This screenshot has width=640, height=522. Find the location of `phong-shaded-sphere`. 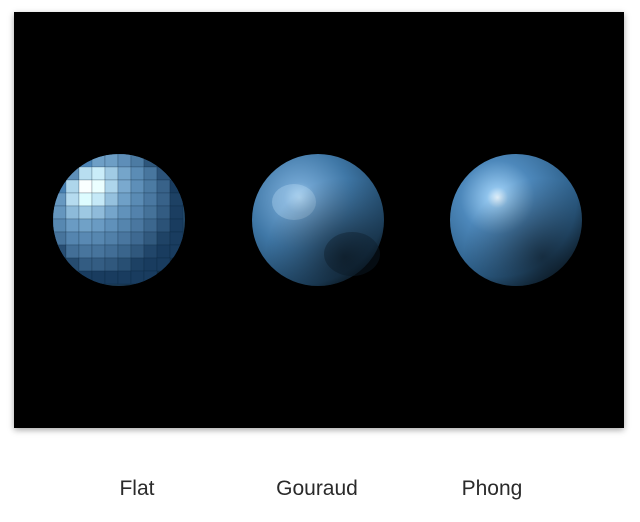

phong-shaded-sphere is located at coordinates (516, 220).